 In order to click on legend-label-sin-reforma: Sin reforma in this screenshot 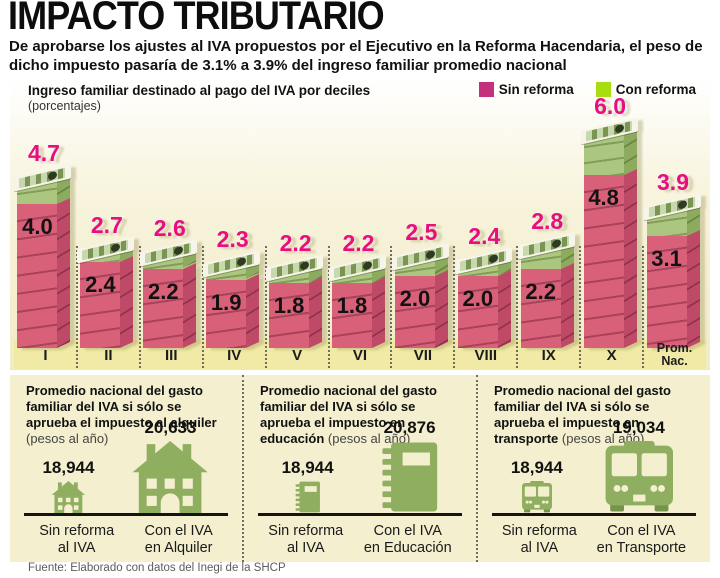, I will do `click(536, 89)`.